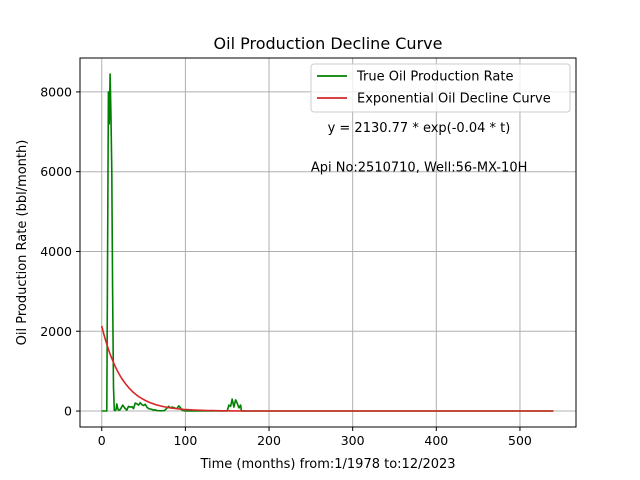 The height and width of the screenshot is (480, 640). Describe the element at coordinates (520, 440) in the screenshot. I see `x-tick-label: 500` at that location.